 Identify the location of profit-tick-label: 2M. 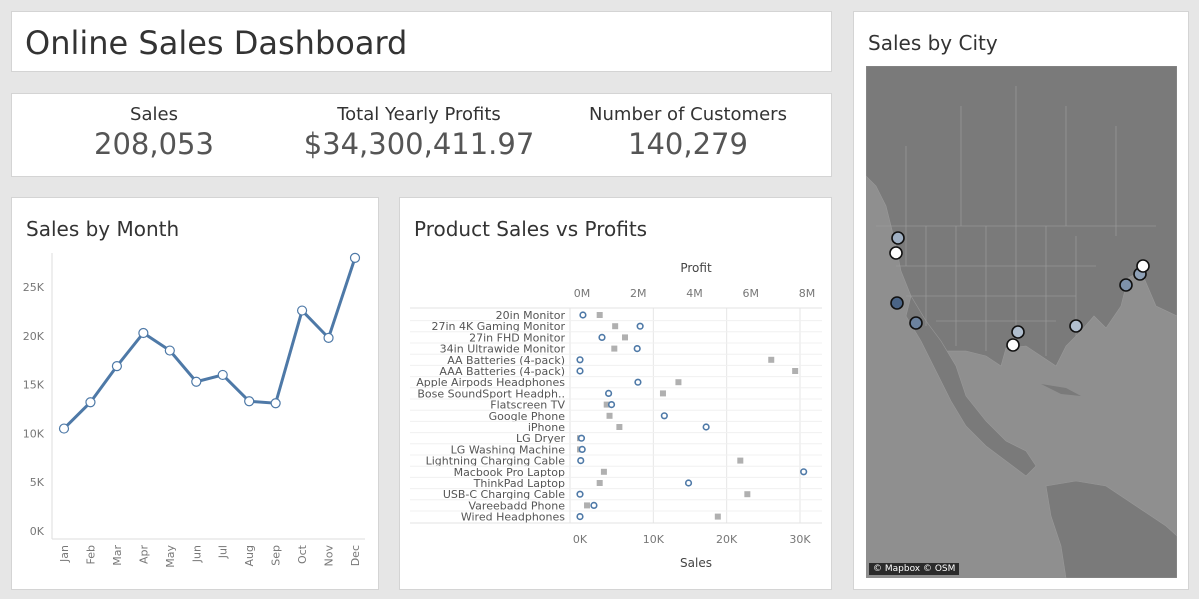
(638, 293).